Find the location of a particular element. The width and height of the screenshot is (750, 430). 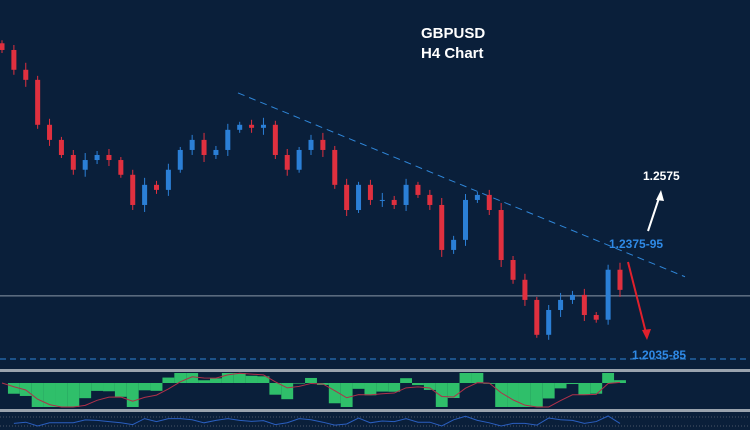

chart-title: GBPUSD is located at coordinates (453, 33).